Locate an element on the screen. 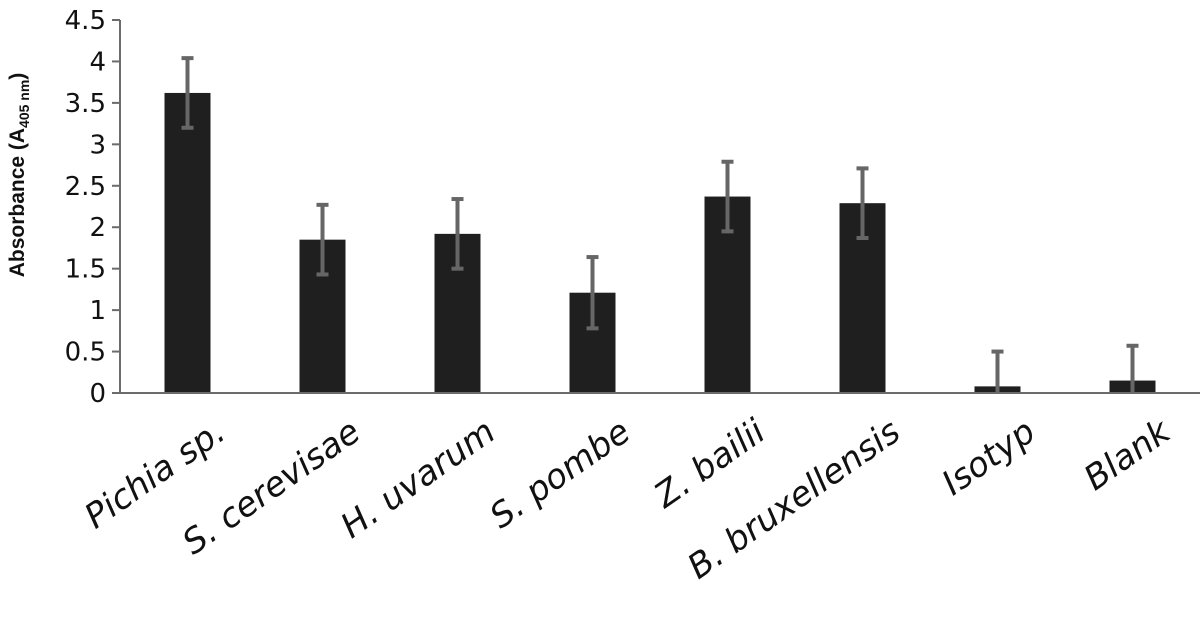 This screenshot has width=1200, height=641. y-axis-label: Absorbance (A405 nm) is located at coordinates (19, 175).